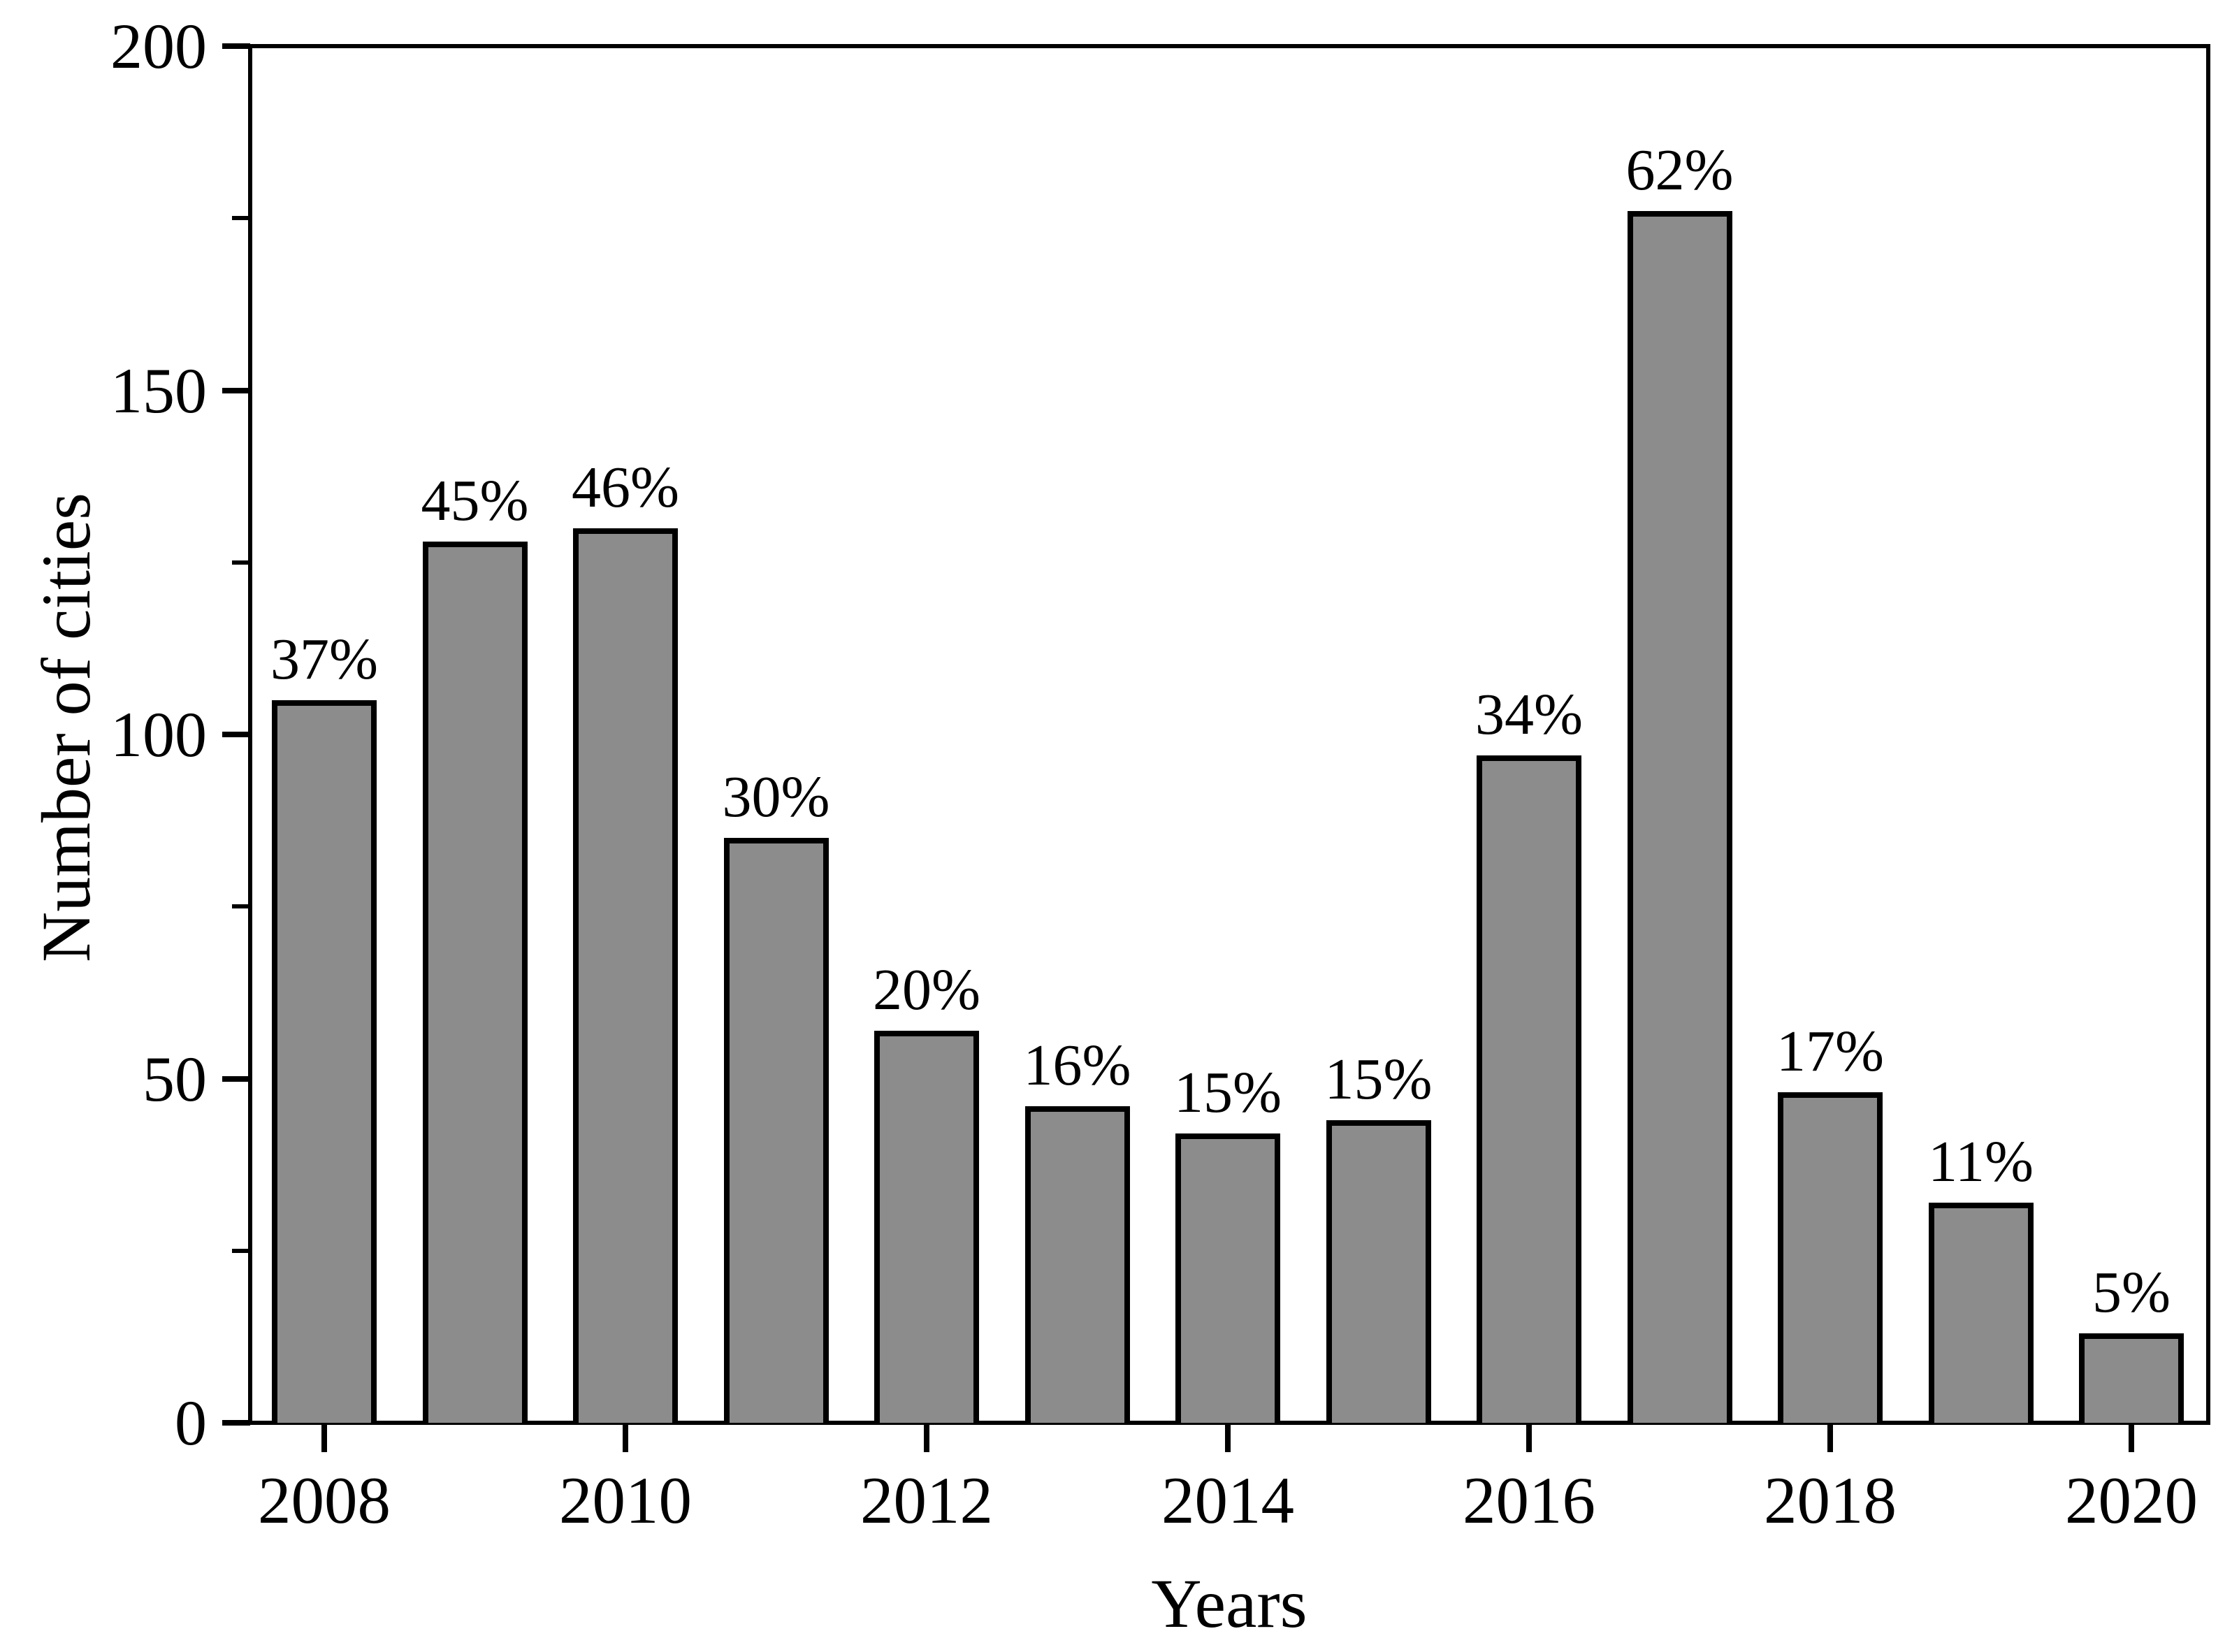 Image resolution: width=2239 pixels, height=1652 pixels. I want to click on x-tick-label: 2018, so click(1830, 1500).